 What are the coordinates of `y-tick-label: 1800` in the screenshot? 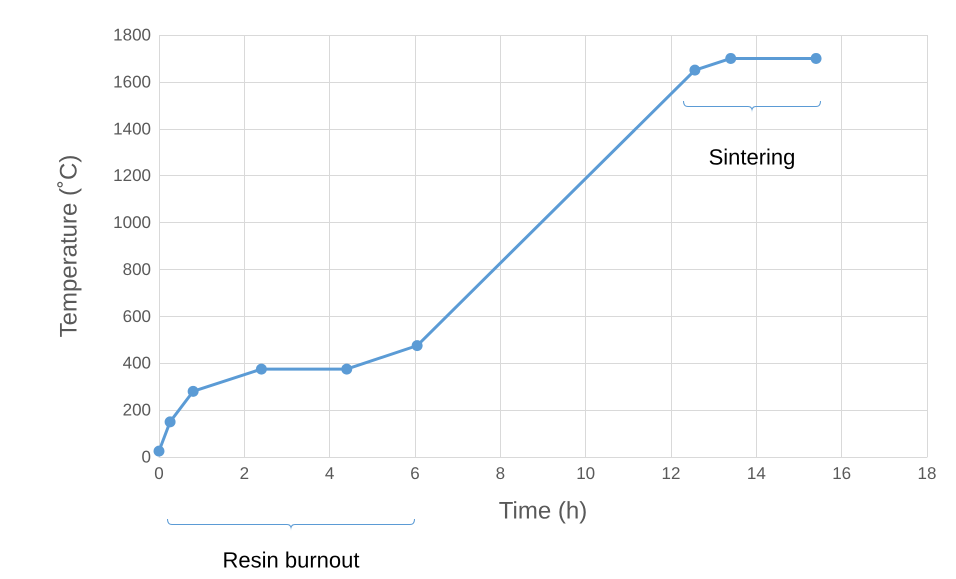 It's located at (132, 35).